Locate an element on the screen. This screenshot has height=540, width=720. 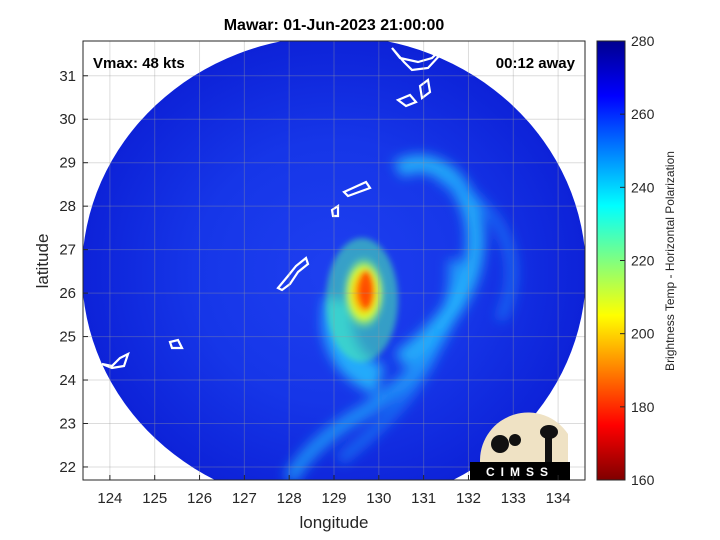
logo-band is located at coordinates (520, 471).